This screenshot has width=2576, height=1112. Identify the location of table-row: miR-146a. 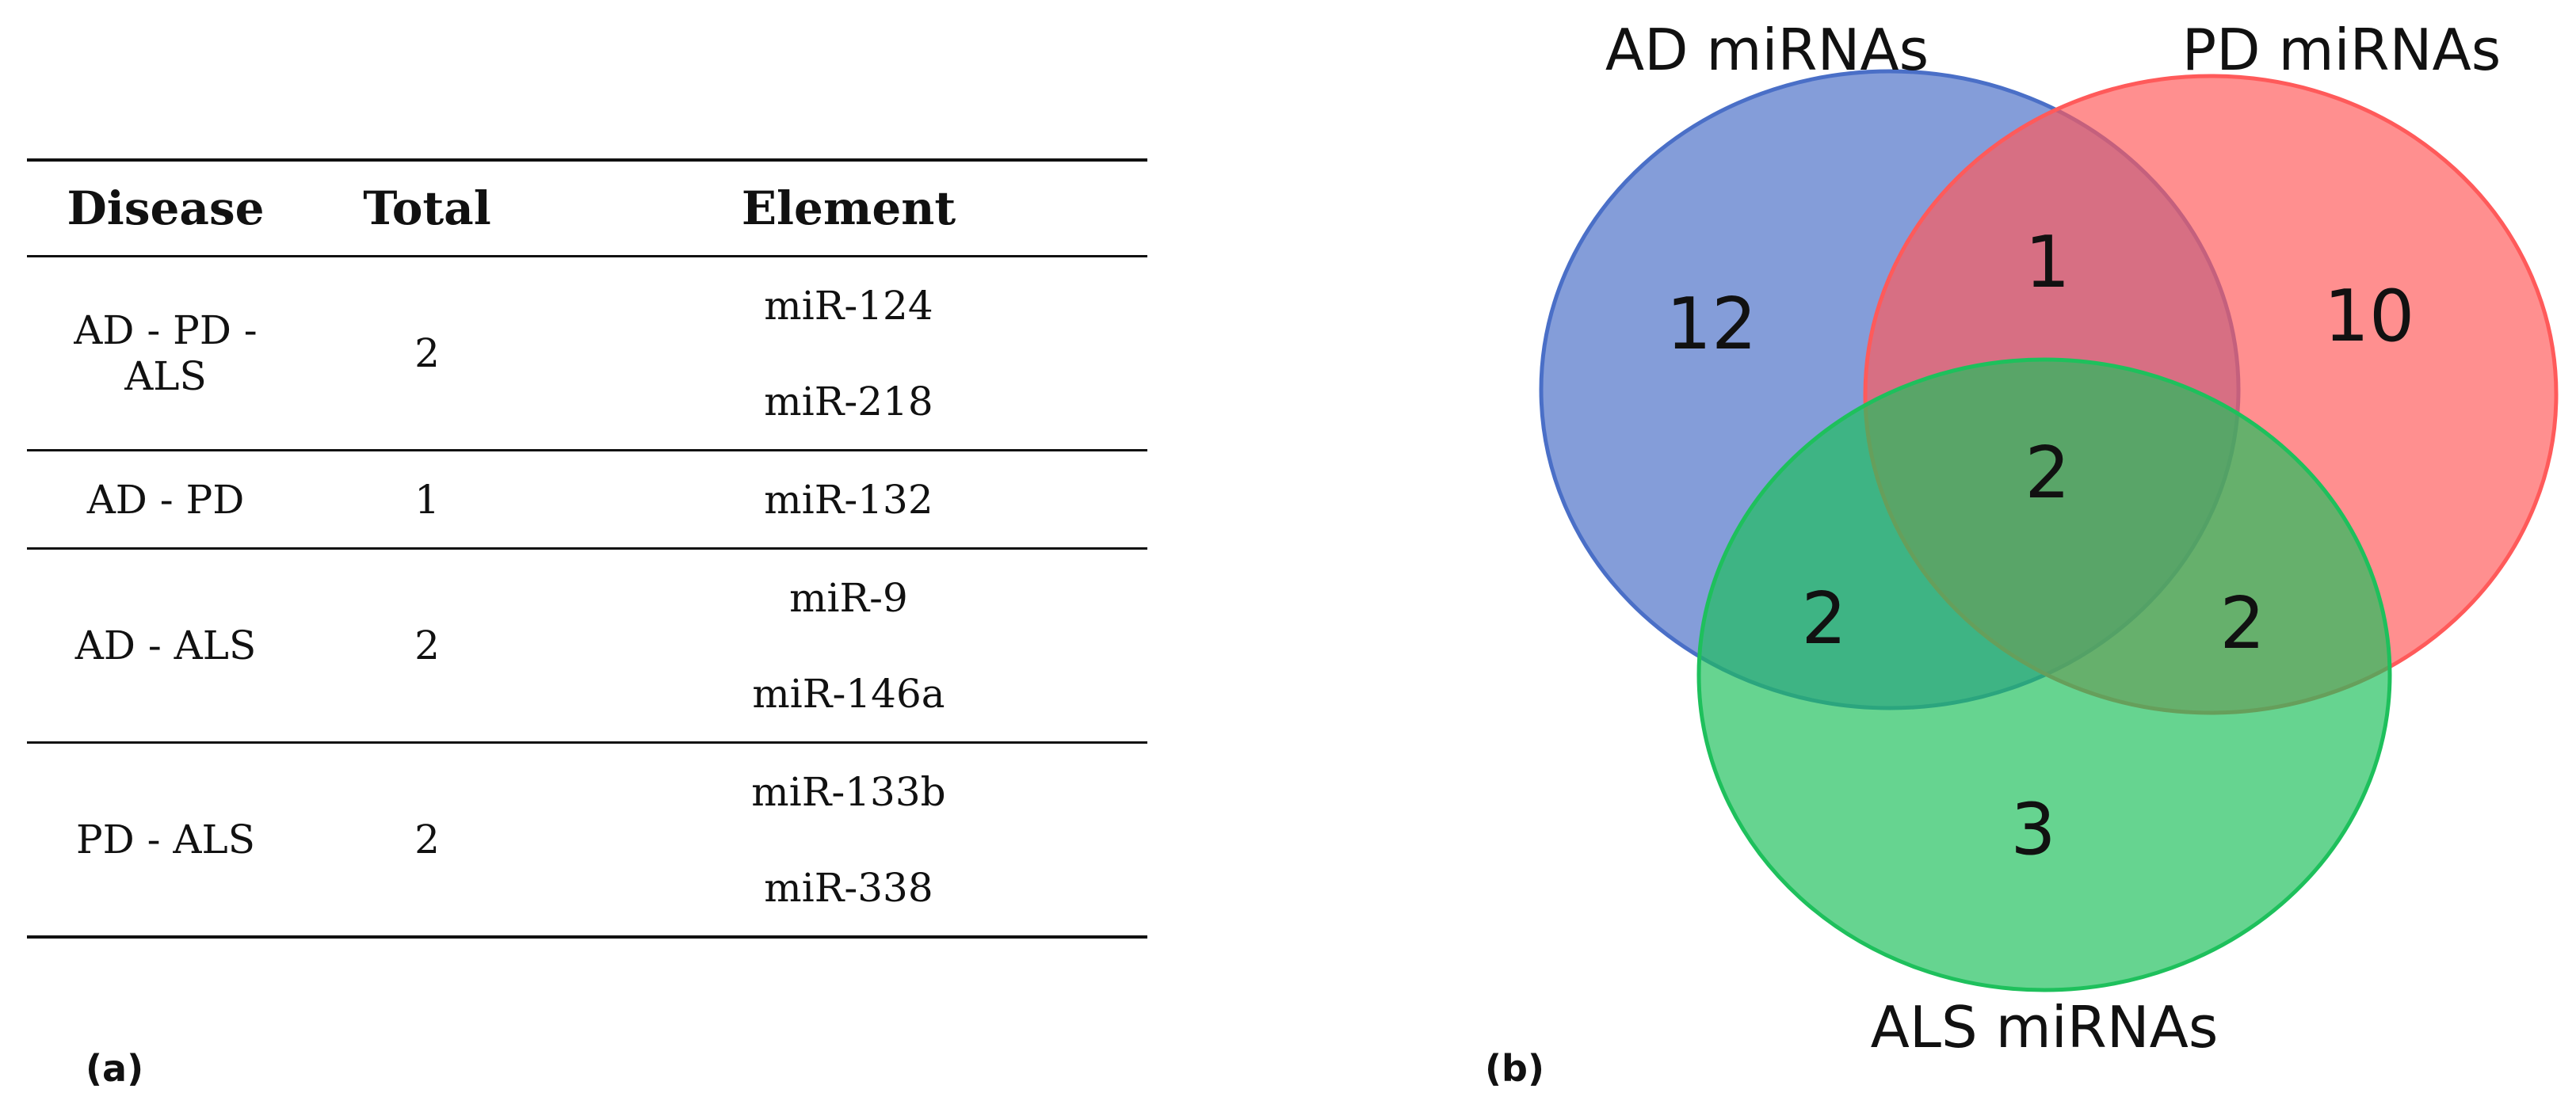
(587, 694).